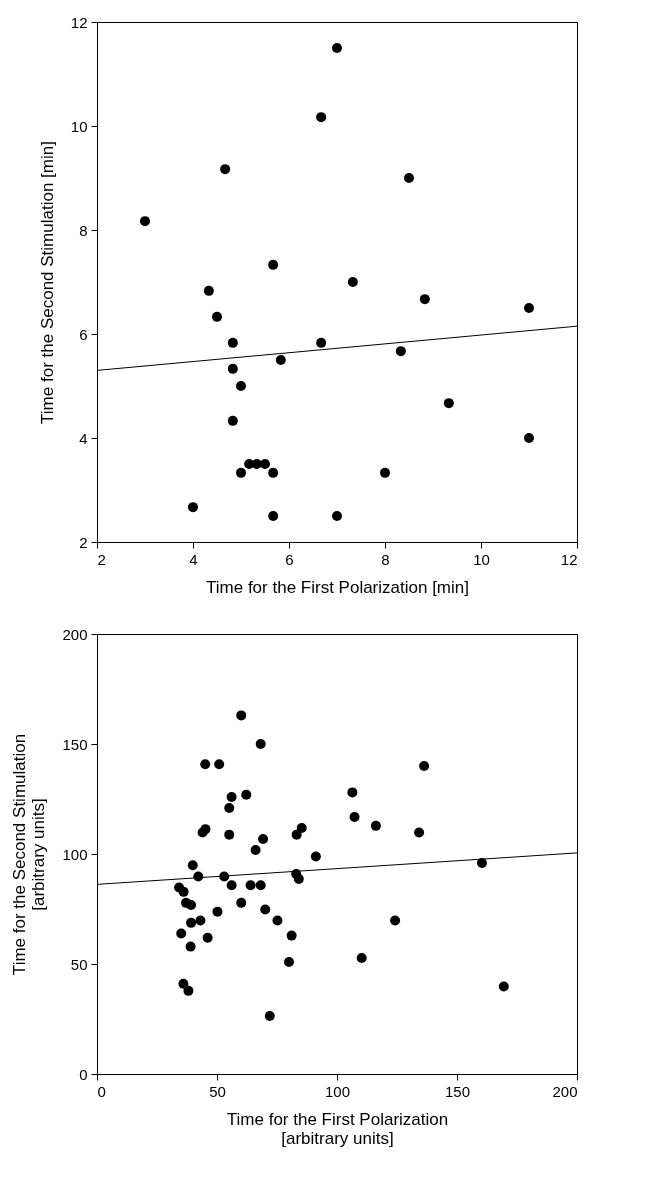  Describe the element at coordinates (83, 230) in the screenshot. I see `y-tick-label: 8` at that location.